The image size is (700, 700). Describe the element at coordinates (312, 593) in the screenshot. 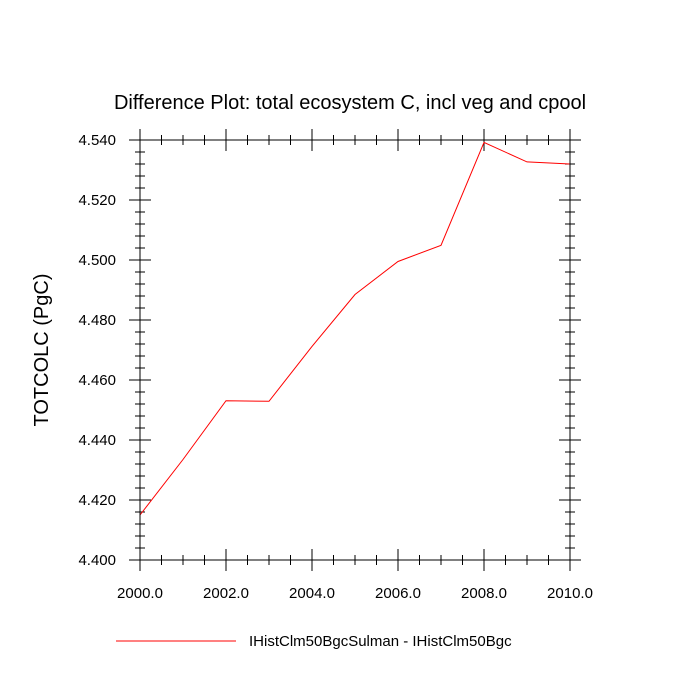

I see `x-tick-label: 2004.0` at that location.